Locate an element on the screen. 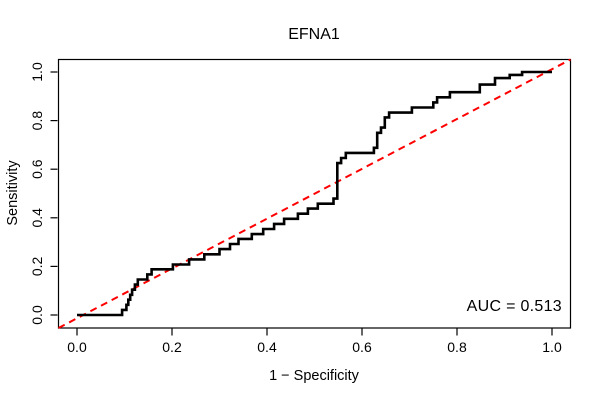  y-axis-label: Sensitivity is located at coordinates (13, 193).